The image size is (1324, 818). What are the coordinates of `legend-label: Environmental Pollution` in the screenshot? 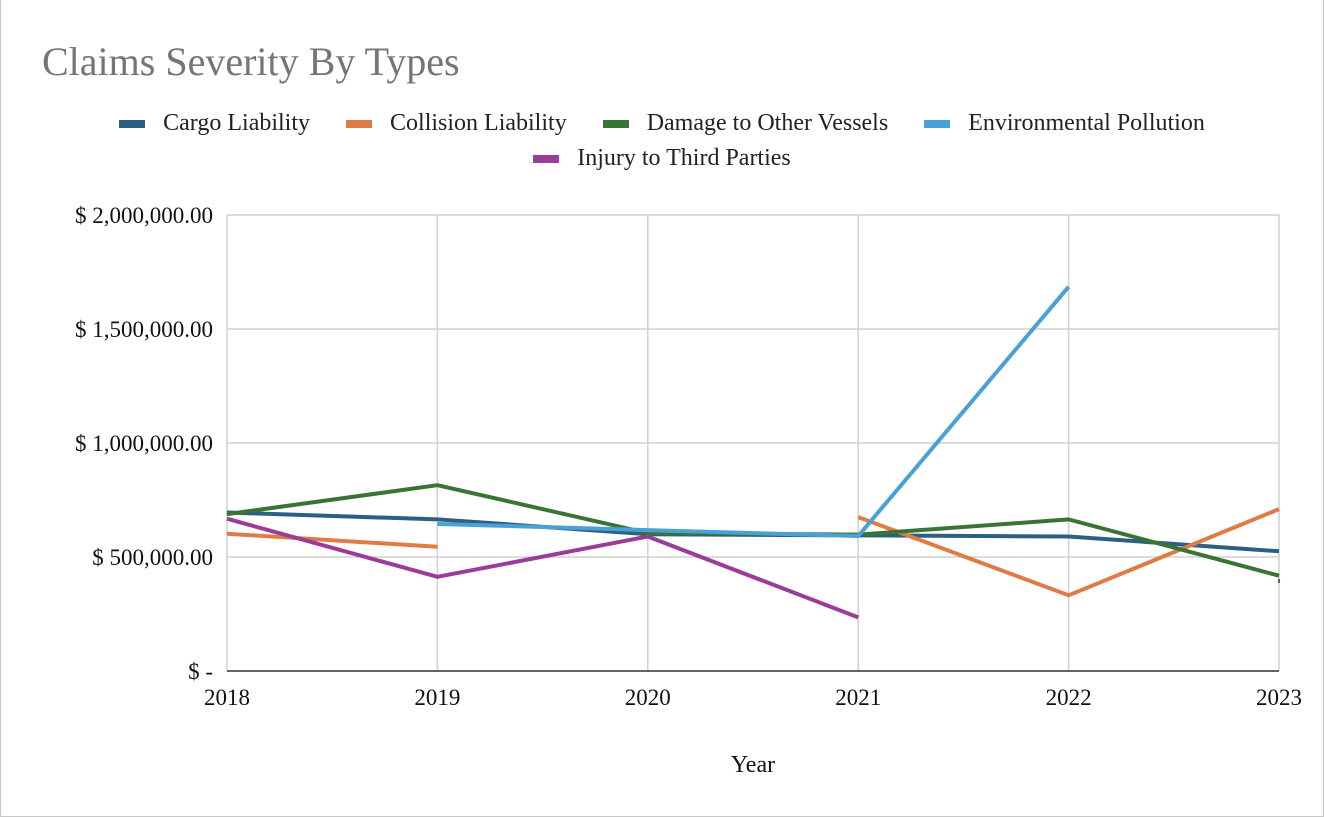 It's located at (1086, 123).